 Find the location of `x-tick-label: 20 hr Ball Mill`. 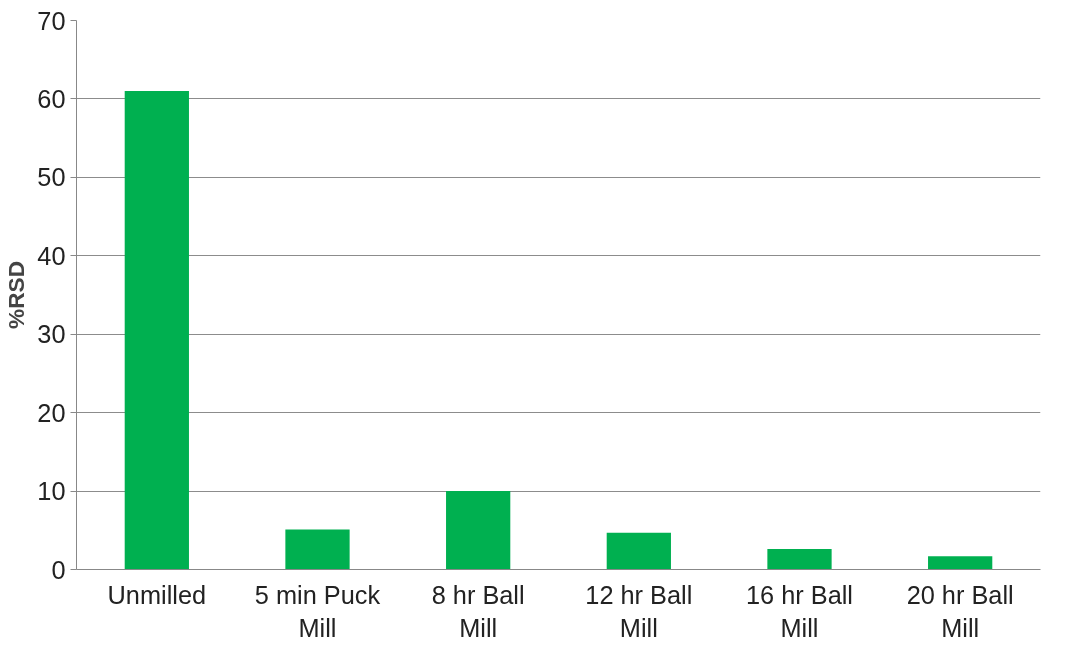

x-tick-label: 20 hr Ball Mill is located at coordinates (960, 611).